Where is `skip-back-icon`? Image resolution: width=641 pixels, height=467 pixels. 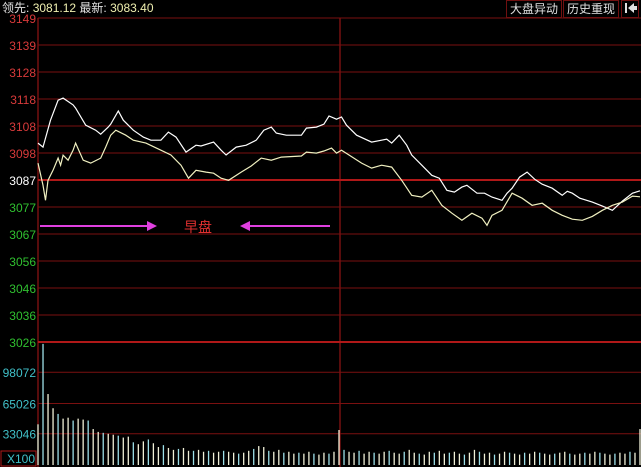
skip-back-icon is located at coordinates (631, 8).